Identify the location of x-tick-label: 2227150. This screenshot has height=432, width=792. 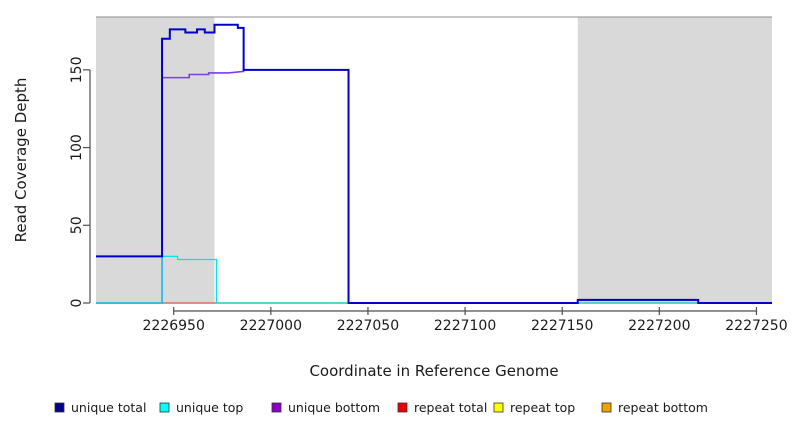
(562, 326).